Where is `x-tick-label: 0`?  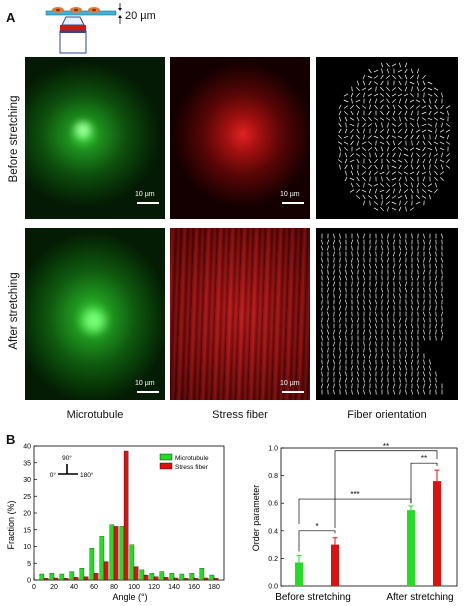
x-tick-label: 0 is located at coordinates (34, 587).